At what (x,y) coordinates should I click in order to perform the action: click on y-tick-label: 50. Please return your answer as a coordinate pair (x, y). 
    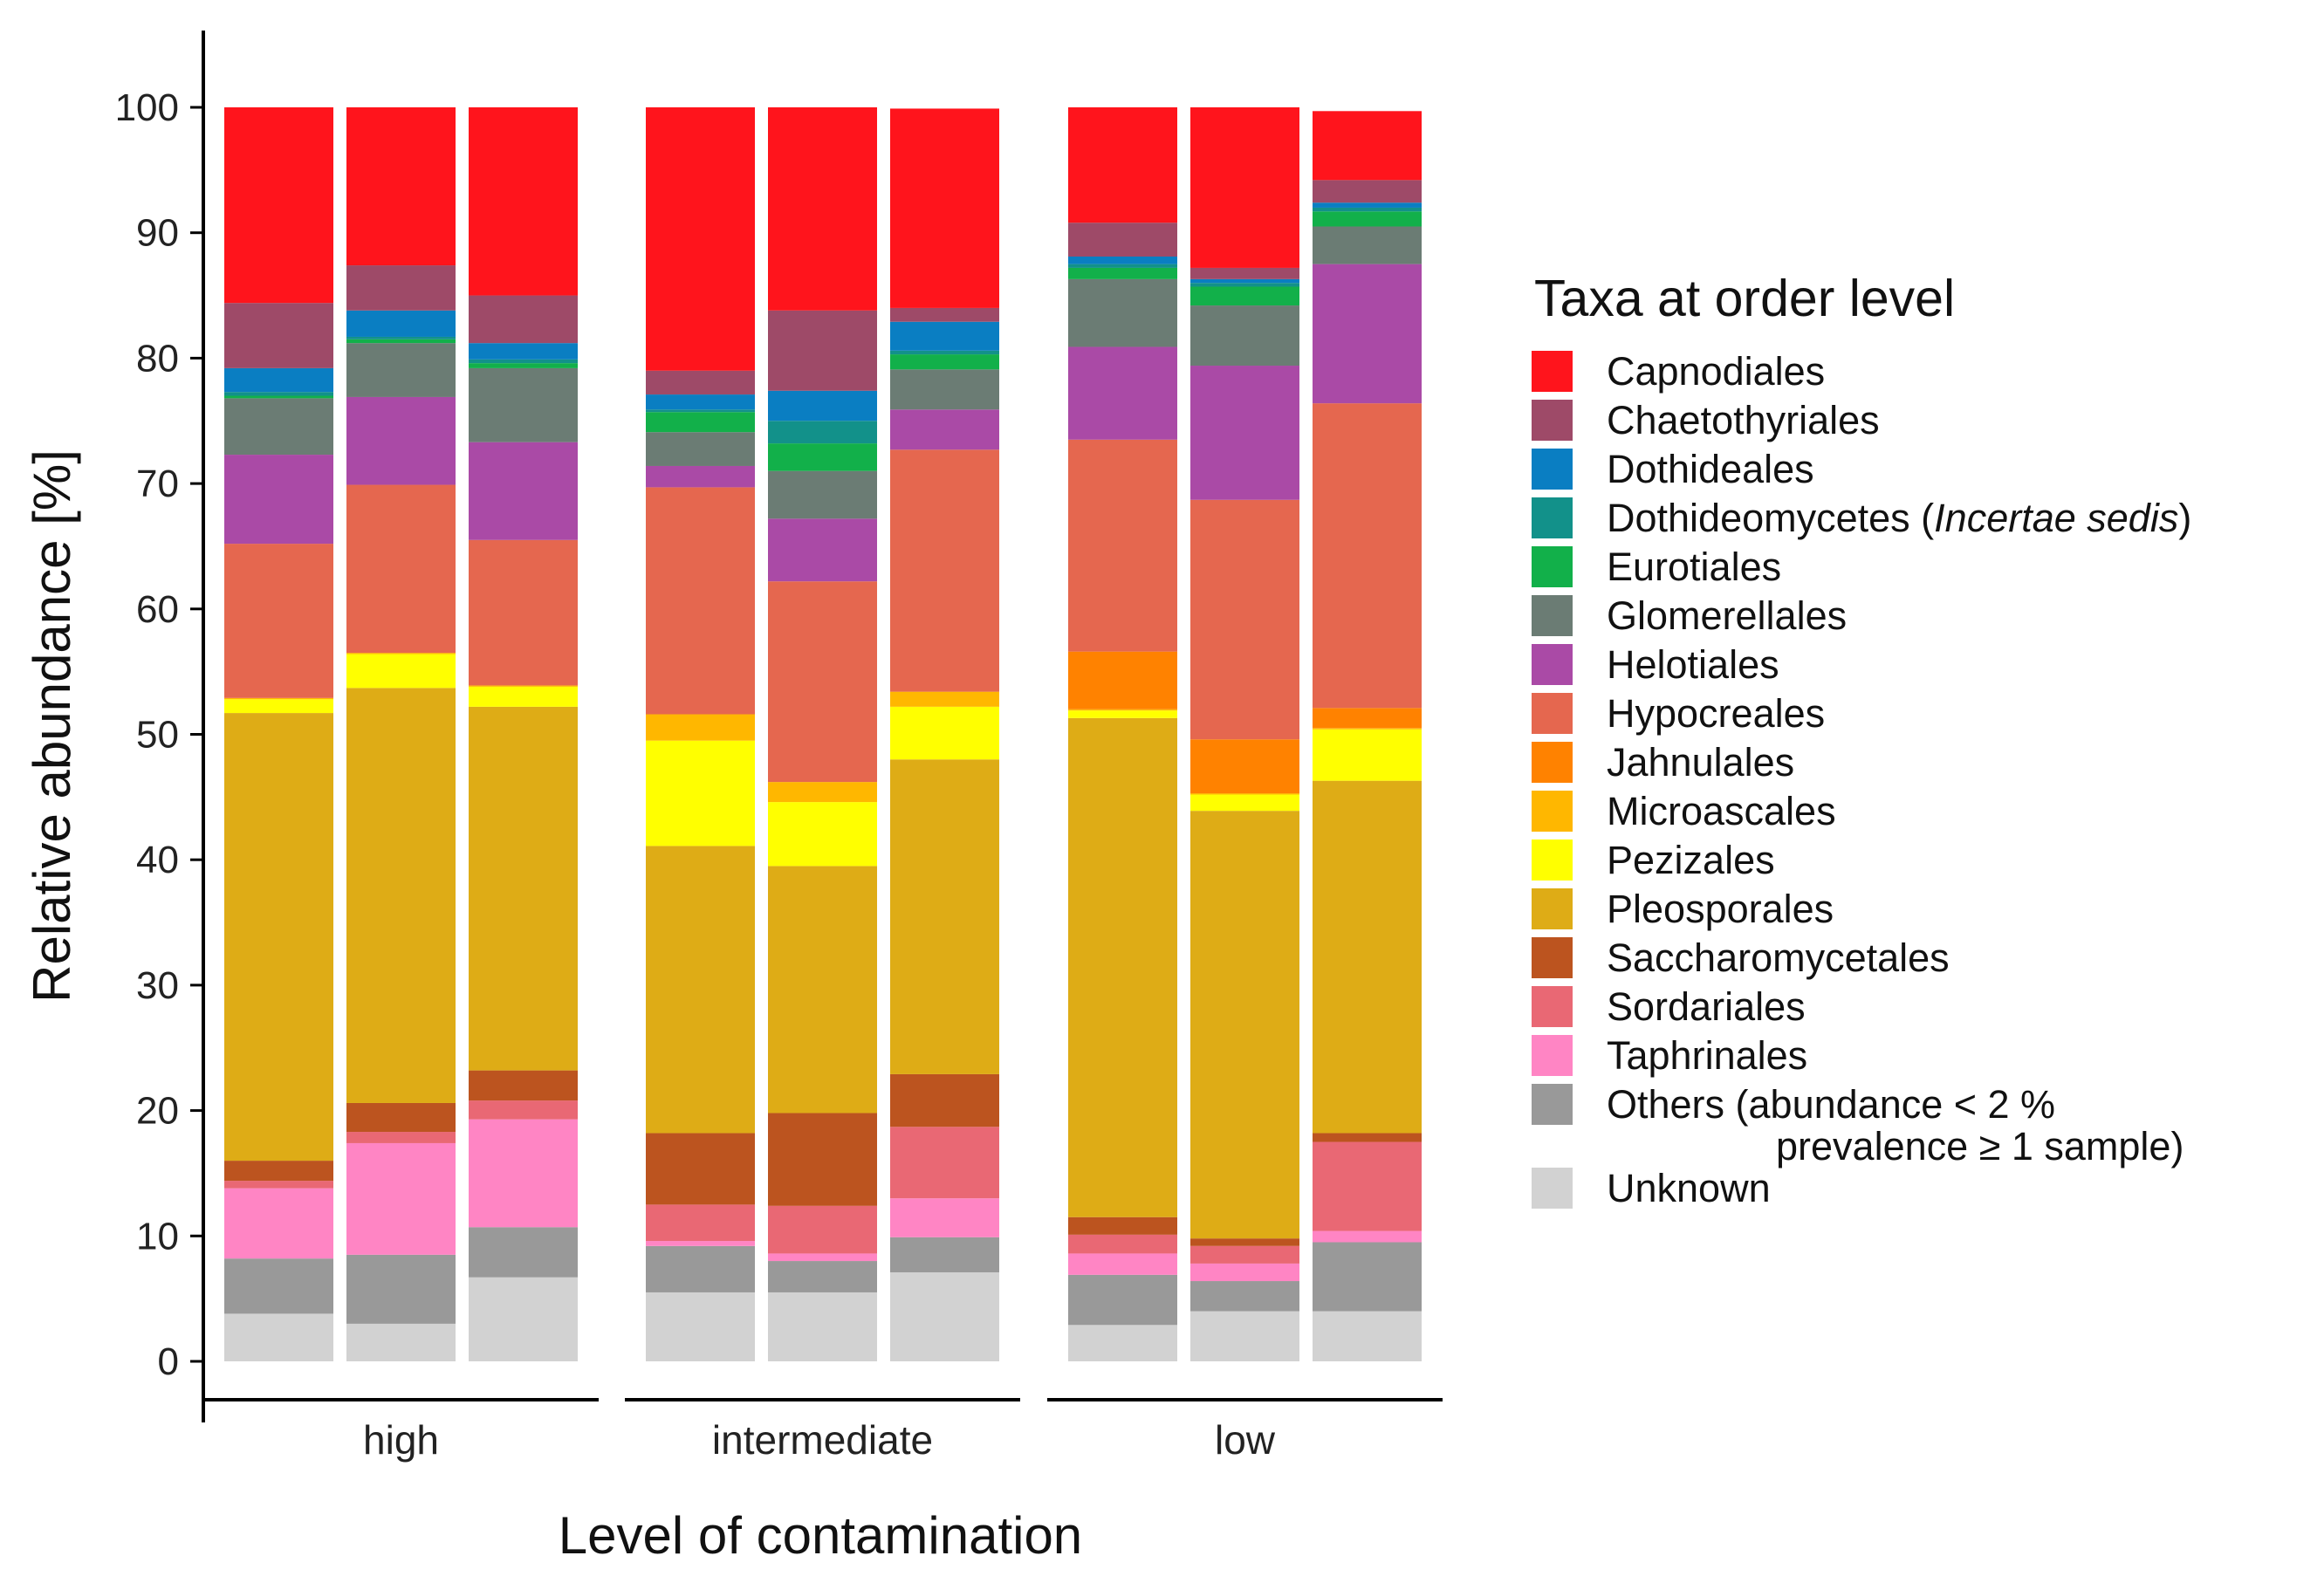
    Looking at the image, I should click on (157, 735).